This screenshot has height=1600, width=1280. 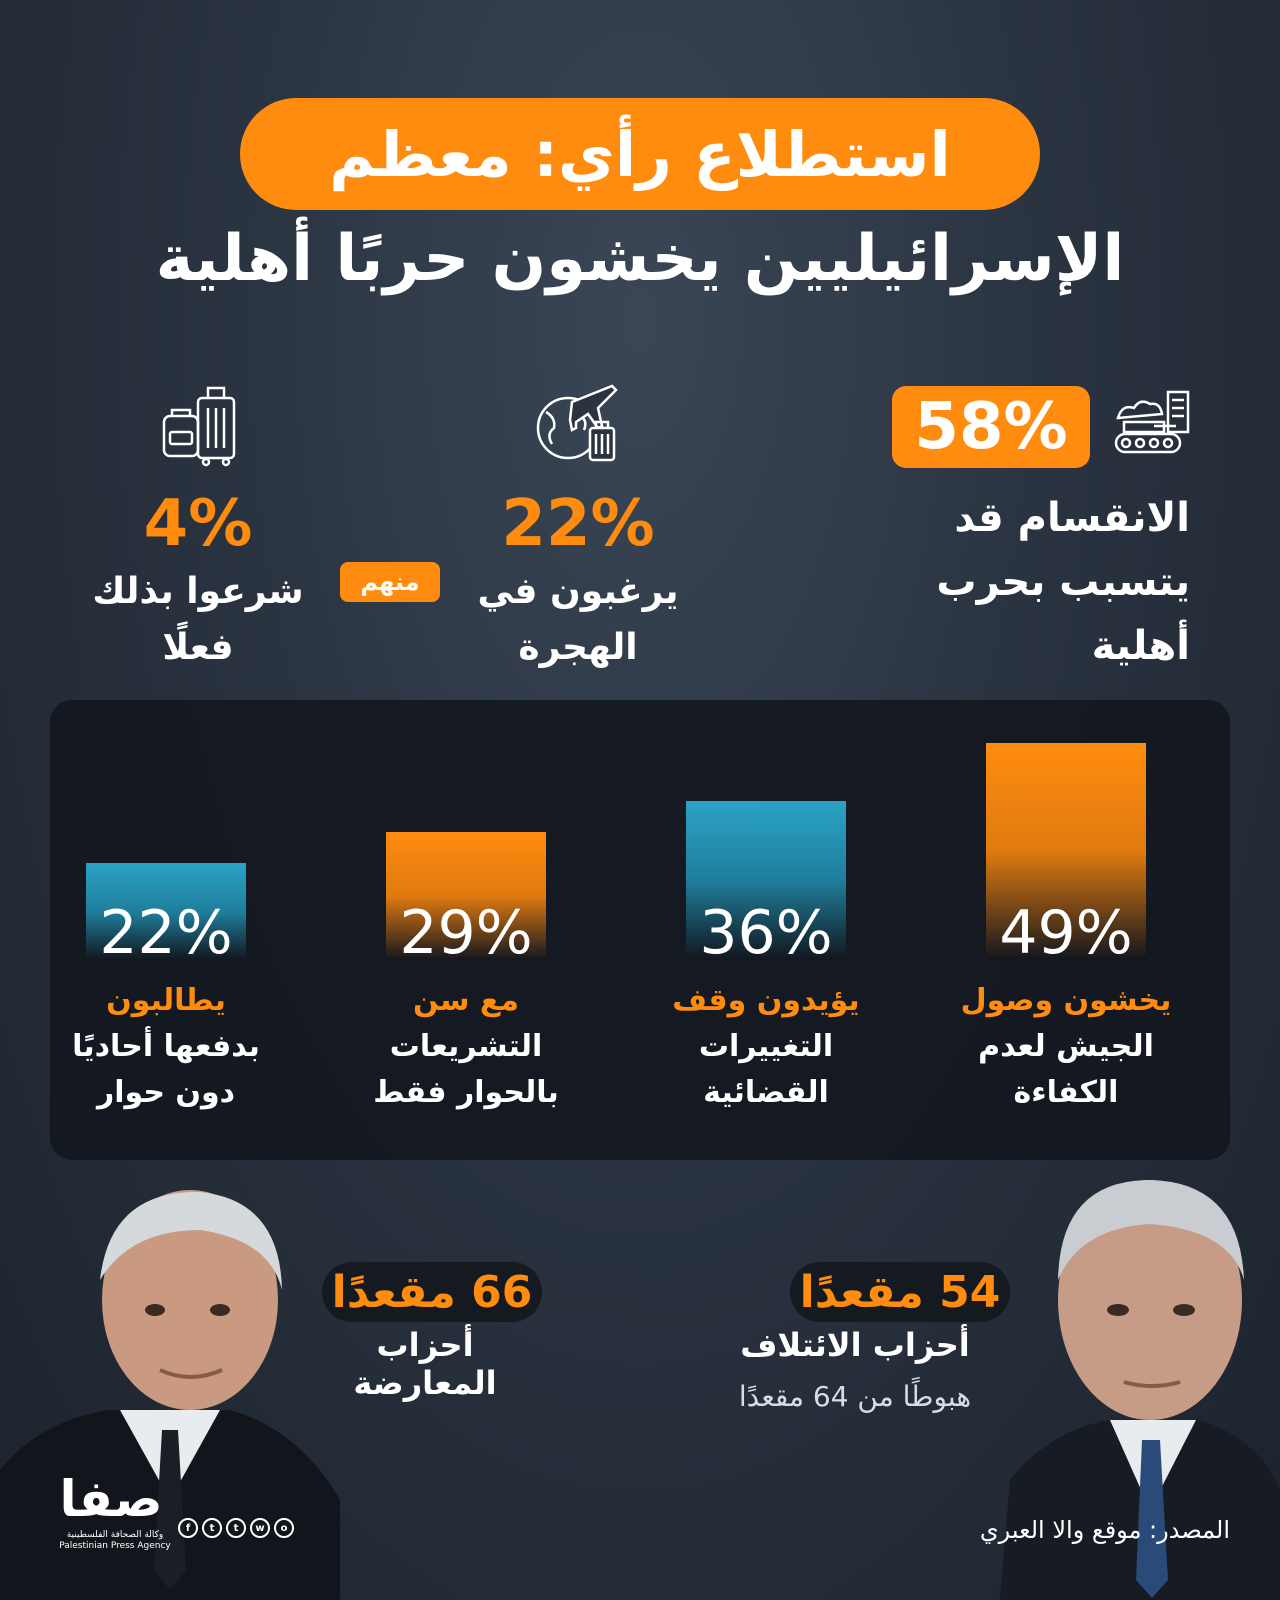 I want to click on bar-category-label: يطالبون بدفعها أحاديًا دون حوار, so click(x=166, y=1047).